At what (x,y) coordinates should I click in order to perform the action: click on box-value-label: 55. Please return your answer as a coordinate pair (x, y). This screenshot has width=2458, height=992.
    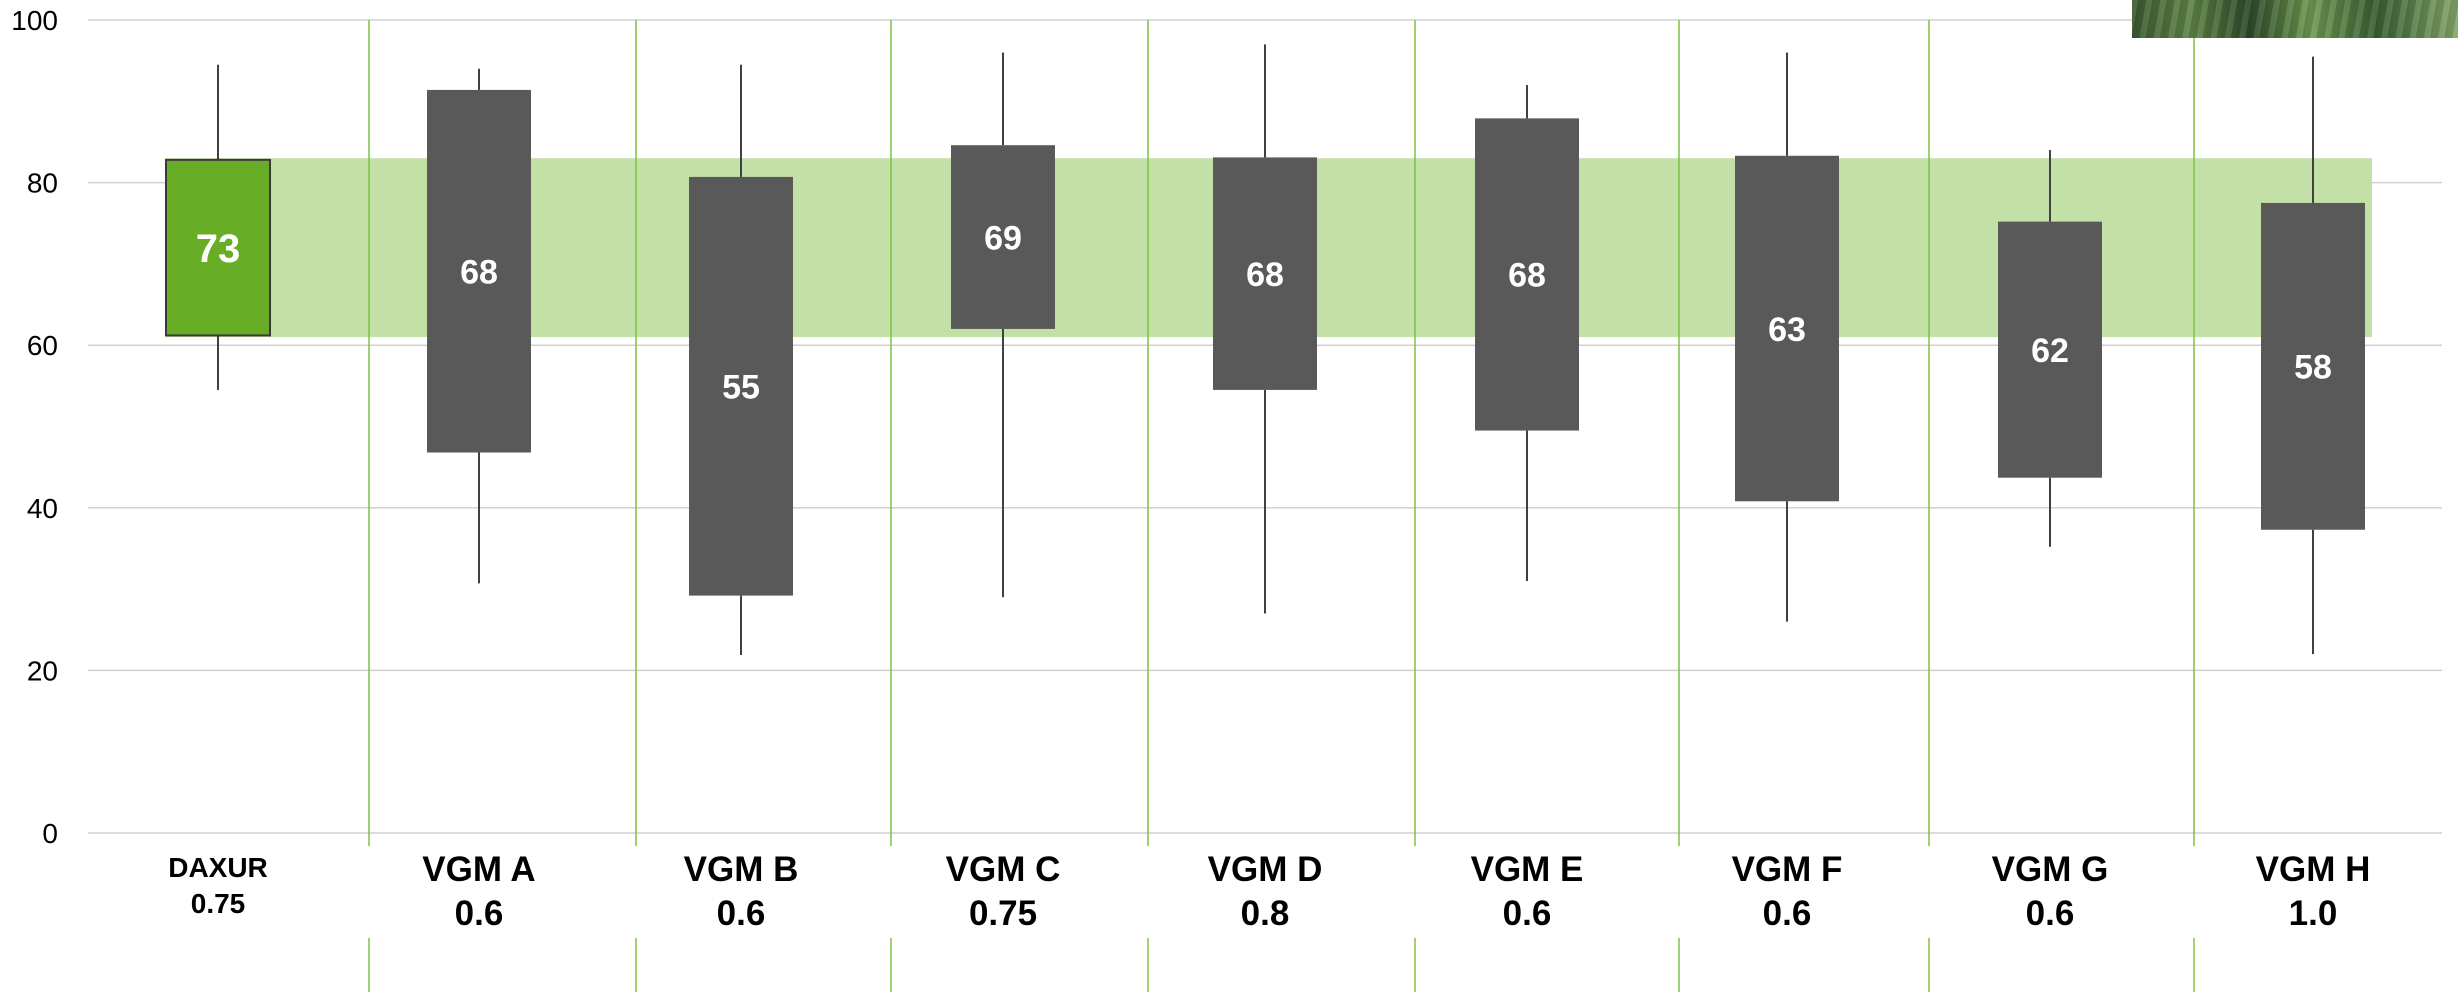
    Looking at the image, I should click on (741, 387).